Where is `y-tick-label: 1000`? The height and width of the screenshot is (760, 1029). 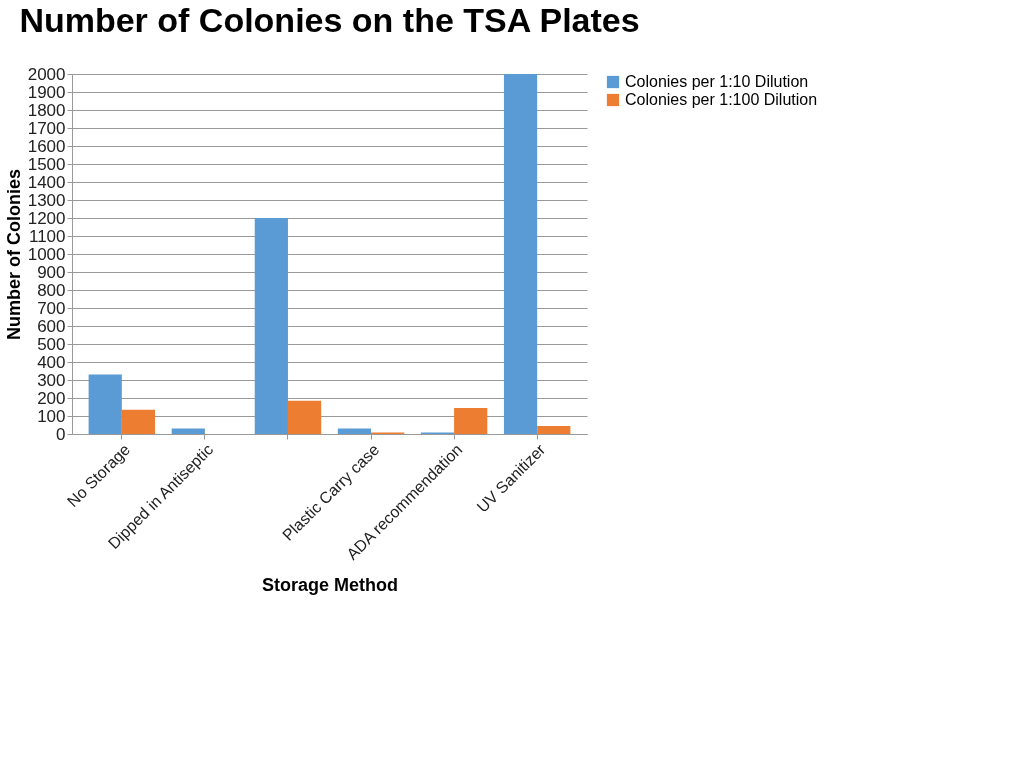
y-tick-label: 1000 is located at coordinates (46, 254).